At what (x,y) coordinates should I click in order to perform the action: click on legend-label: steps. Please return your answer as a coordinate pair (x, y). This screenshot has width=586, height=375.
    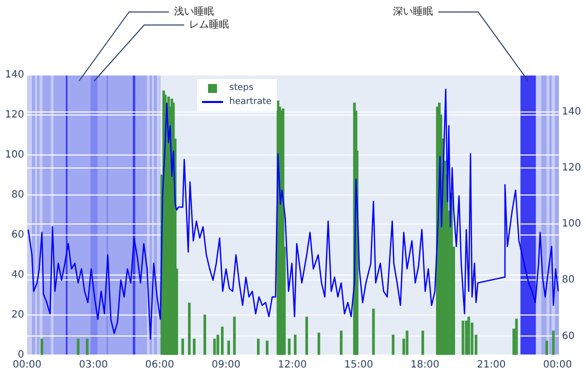
    Looking at the image, I should click on (241, 88).